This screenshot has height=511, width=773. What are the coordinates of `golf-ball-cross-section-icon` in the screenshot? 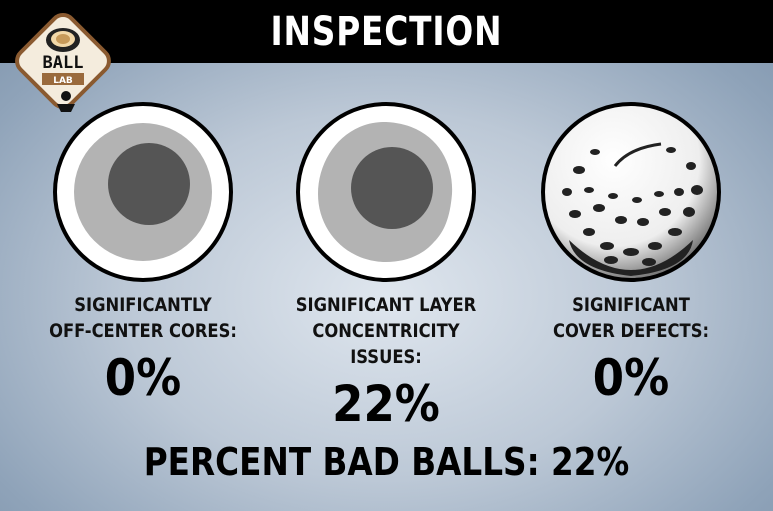 It's located at (63, 40).